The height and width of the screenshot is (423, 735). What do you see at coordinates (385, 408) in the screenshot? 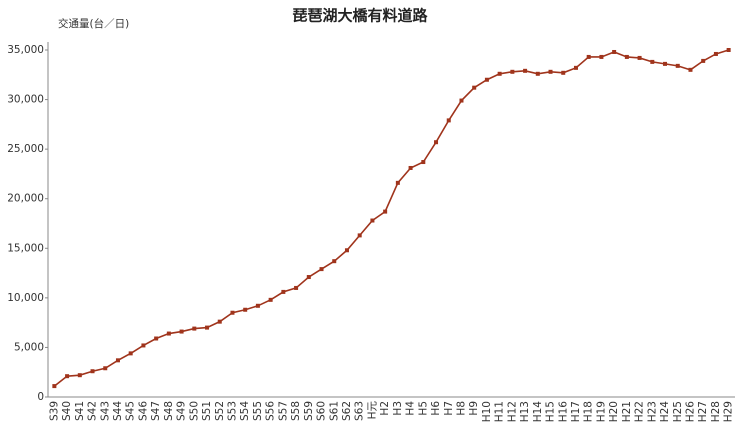
I see `x-tick-label: H2` at bounding box center [385, 408].